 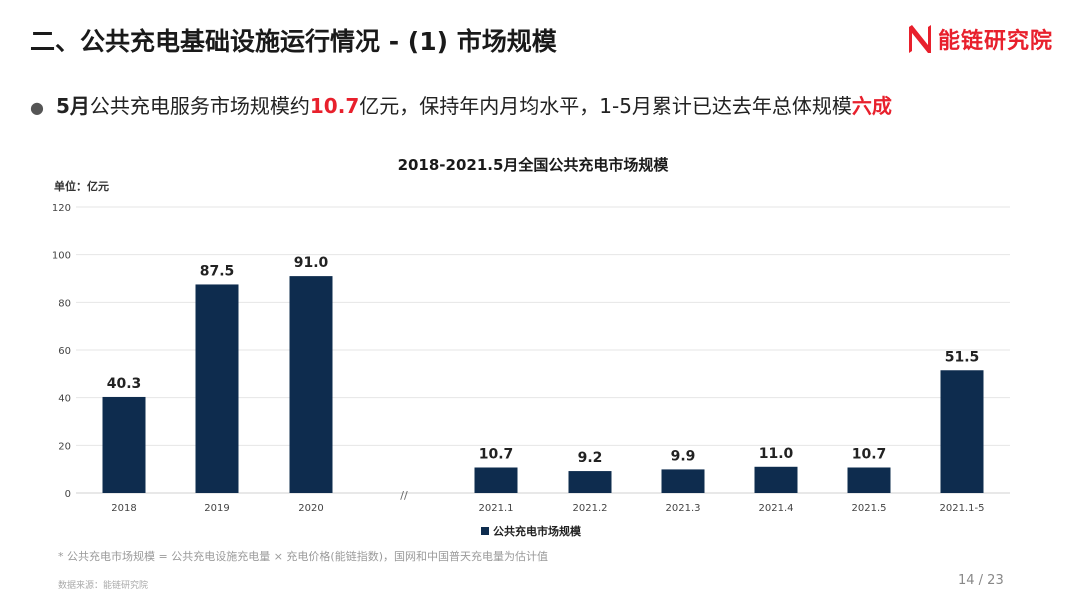 What do you see at coordinates (64, 399) in the screenshot?
I see `y-tick-label: 40` at bounding box center [64, 399].